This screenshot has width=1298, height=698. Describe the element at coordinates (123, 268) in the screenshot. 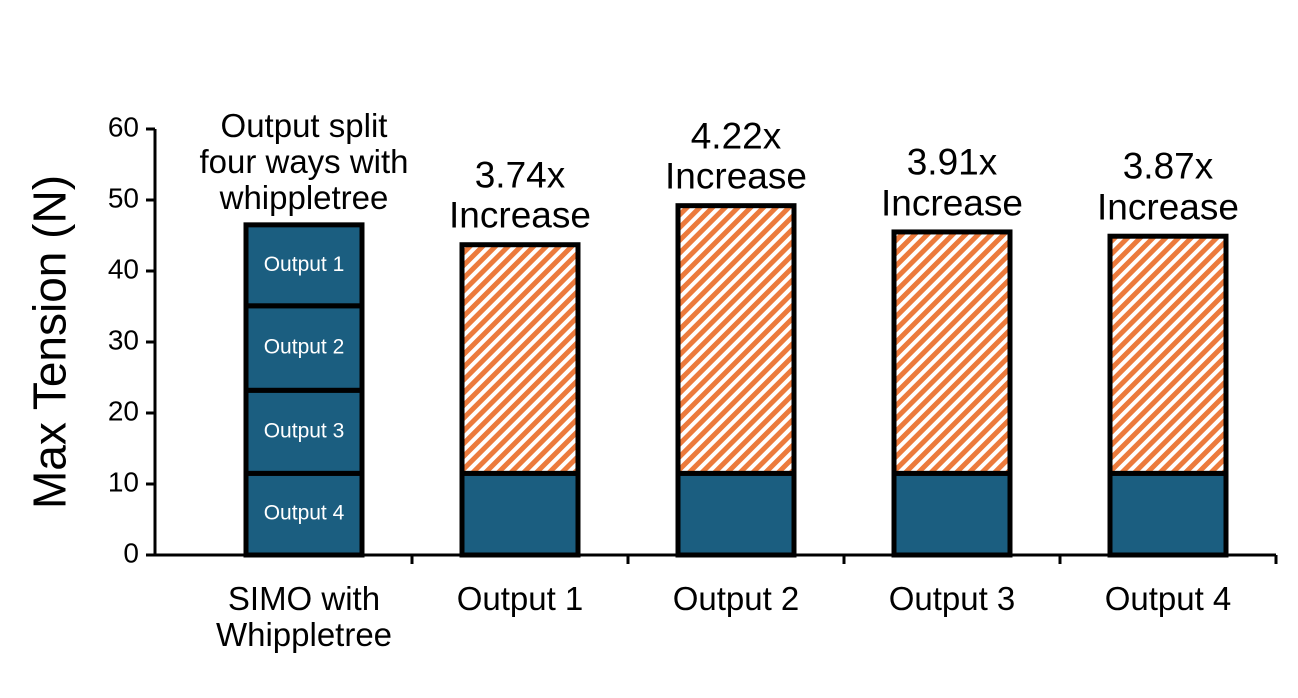

I see `y-tick-label: 40` at that location.